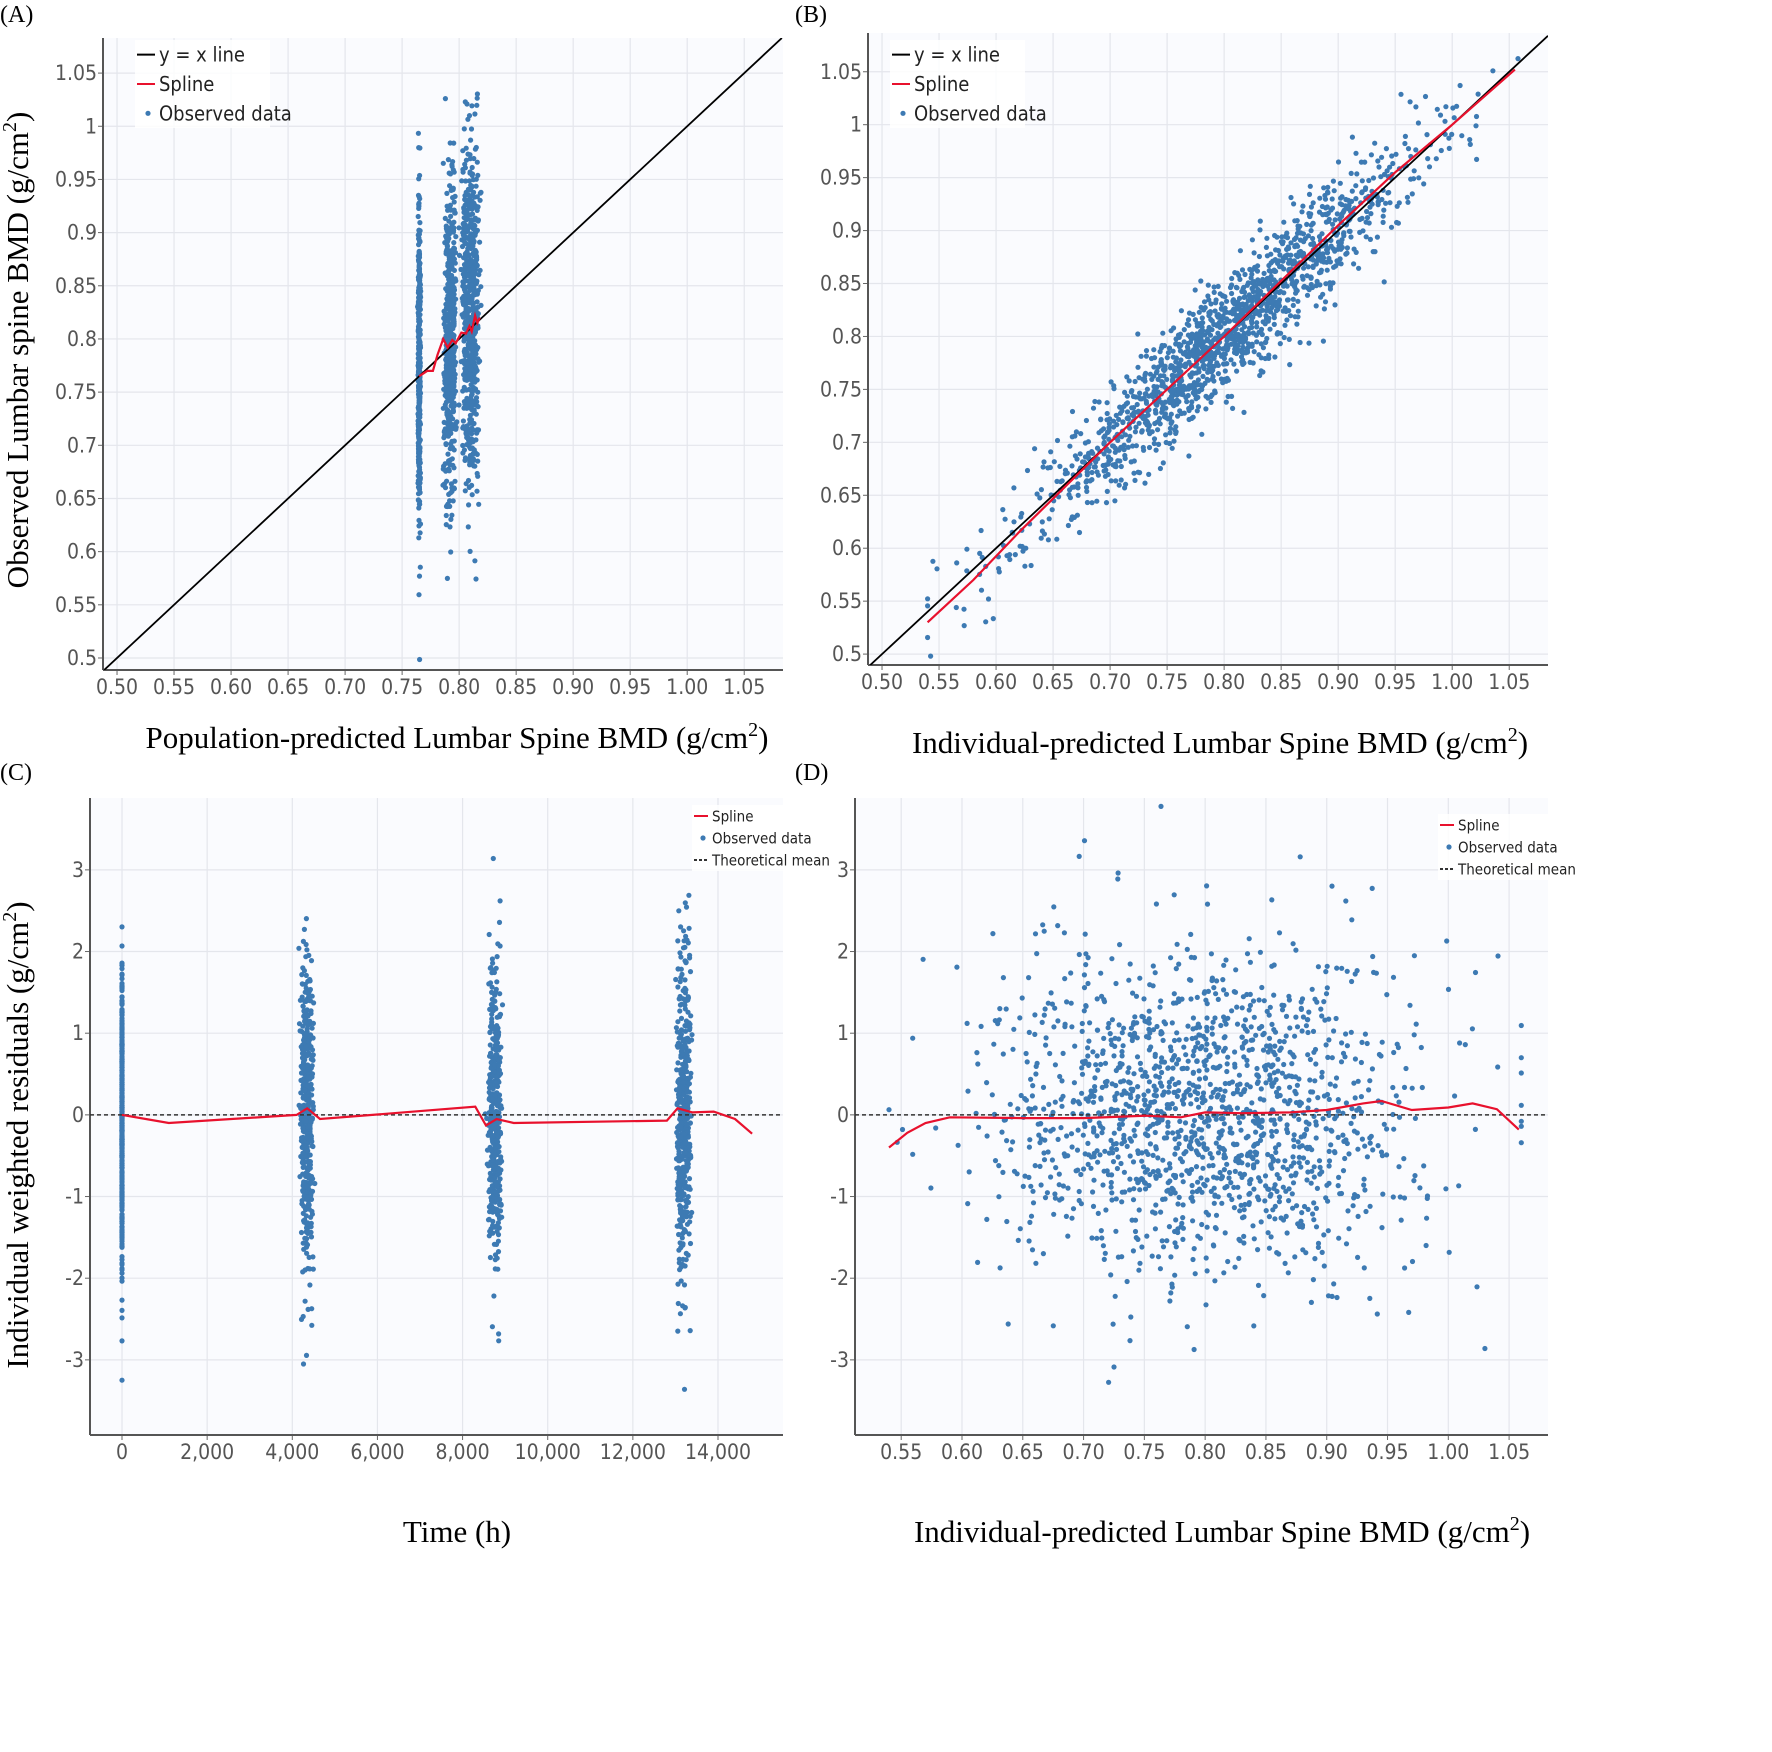  Describe the element at coordinates (630, 687) in the screenshot. I see `x-tick-label: 0.95` at that location.